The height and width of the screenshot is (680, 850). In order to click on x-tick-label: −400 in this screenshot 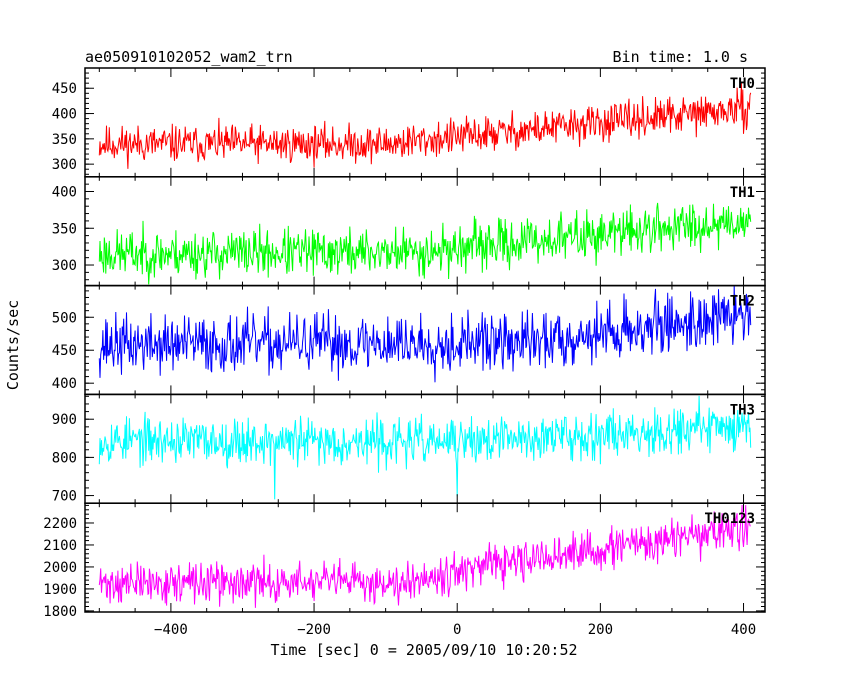, I will do `click(171, 630)`.